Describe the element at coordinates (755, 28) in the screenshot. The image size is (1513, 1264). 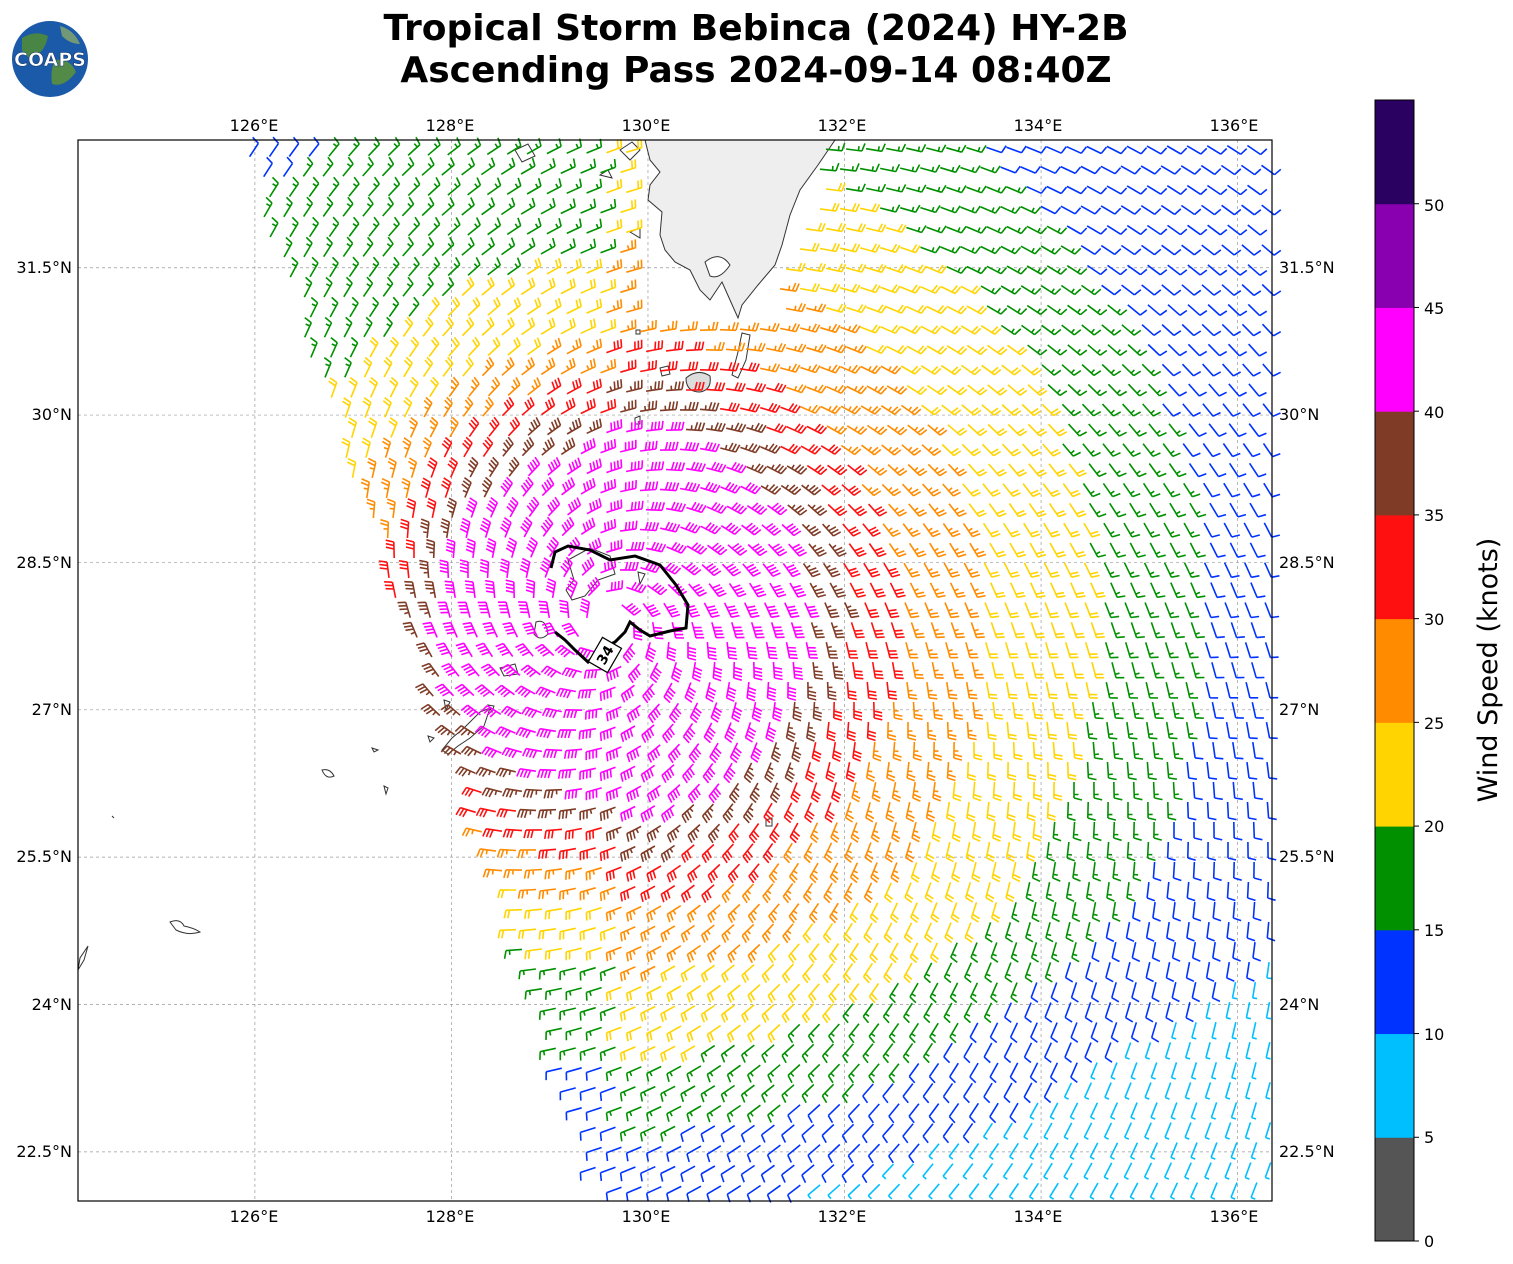
I see `title-line-1: Tropical Storm Bebinca (2024) HY-2B` at that location.